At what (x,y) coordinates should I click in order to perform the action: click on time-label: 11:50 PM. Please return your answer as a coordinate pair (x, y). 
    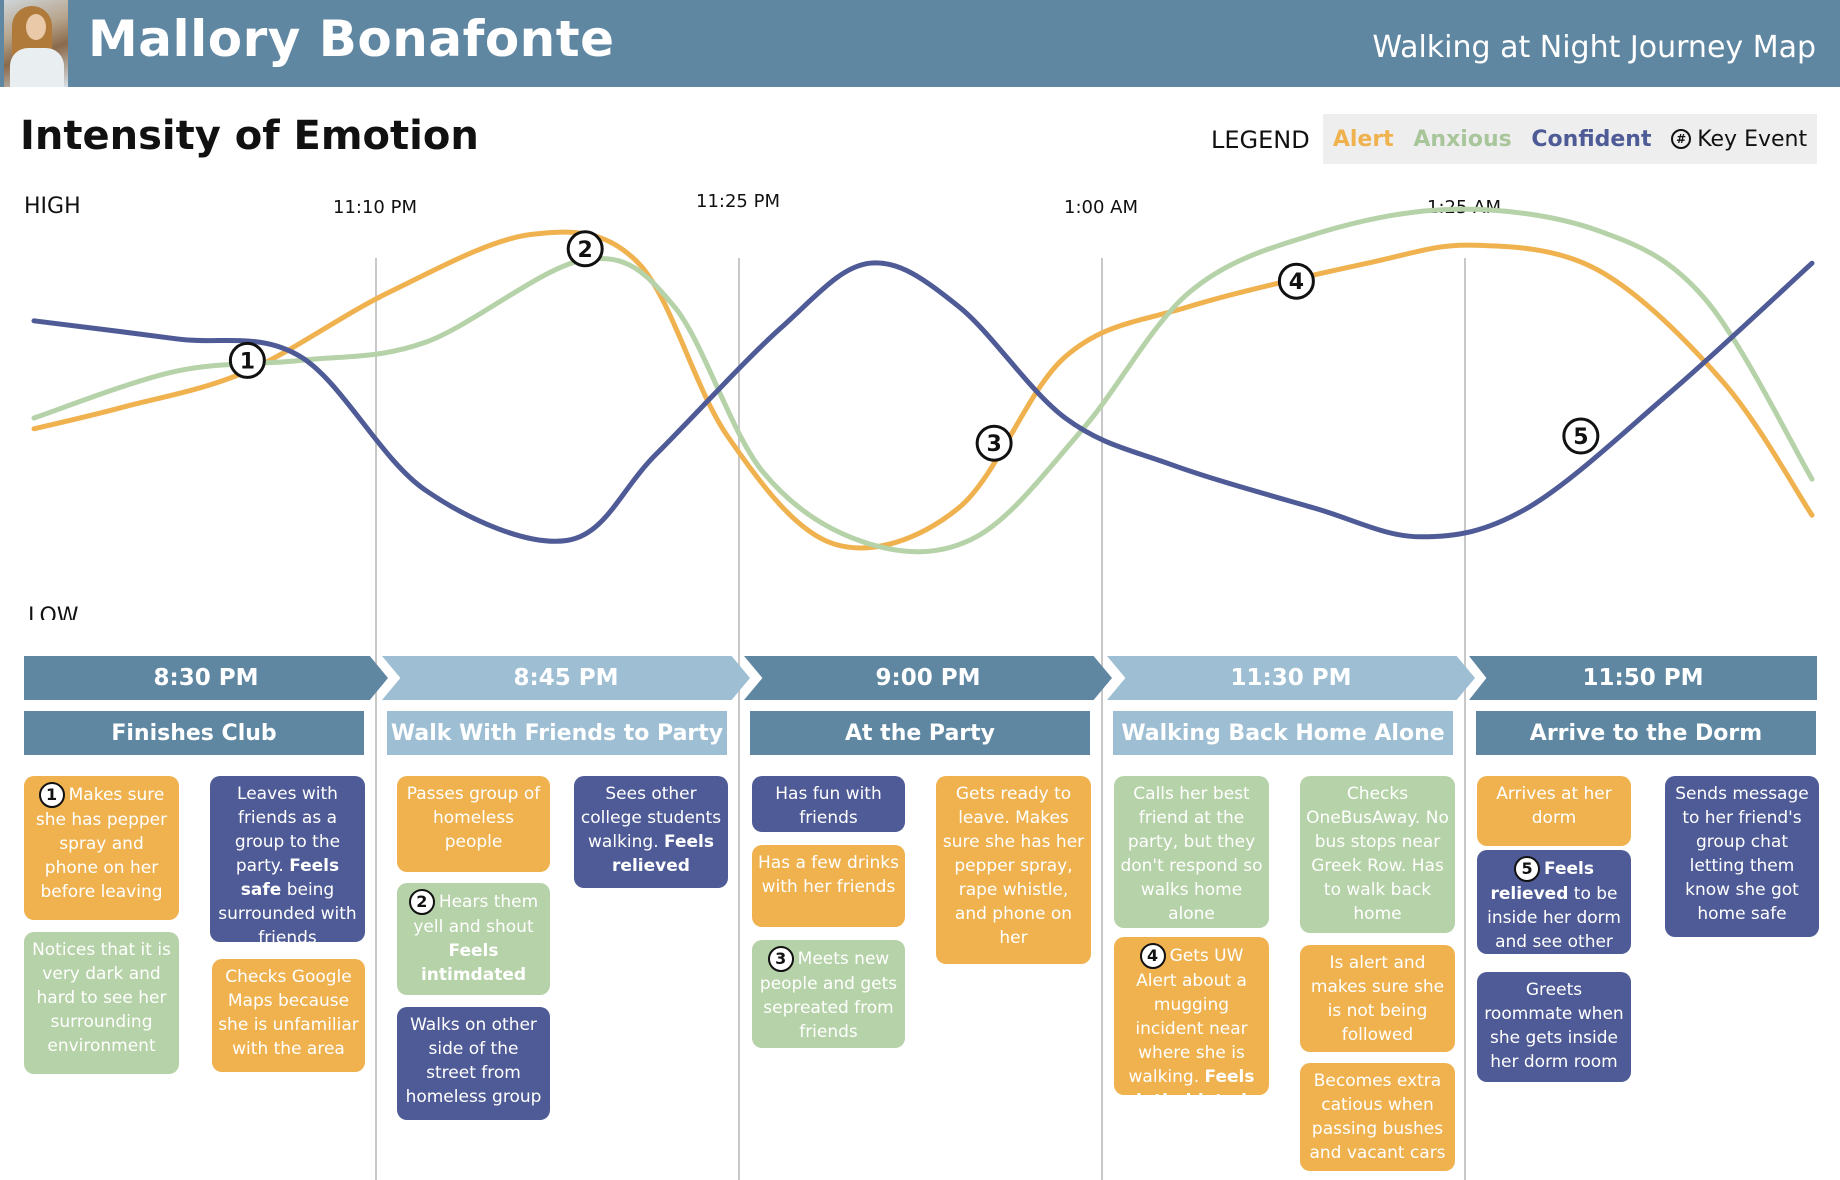
    Looking at the image, I should click on (1643, 678).